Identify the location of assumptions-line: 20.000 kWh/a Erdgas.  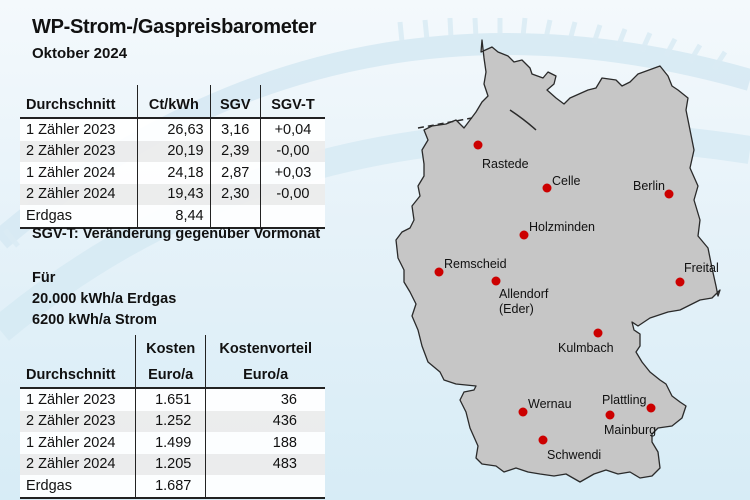
(104, 299).